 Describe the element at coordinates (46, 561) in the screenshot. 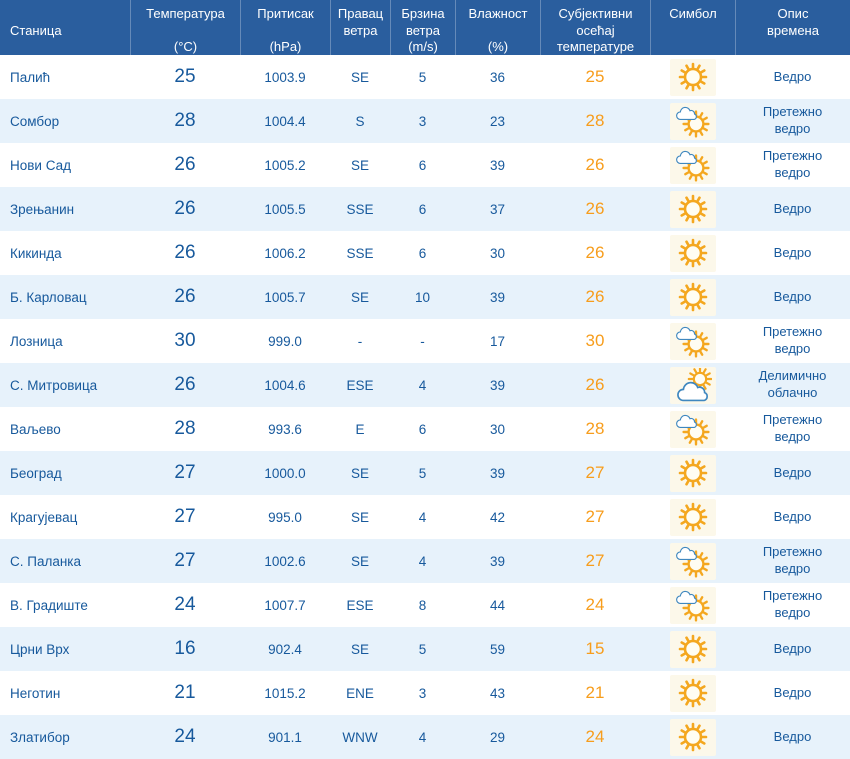

I see `station-name: С. Паланка` at that location.